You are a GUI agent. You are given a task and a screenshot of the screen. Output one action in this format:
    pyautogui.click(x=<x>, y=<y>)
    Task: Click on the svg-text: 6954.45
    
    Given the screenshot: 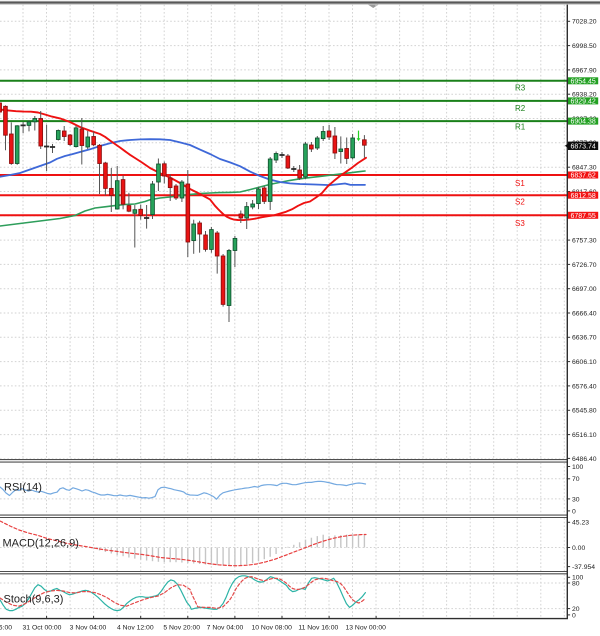 What is the action you would take?
    pyautogui.click(x=583, y=81)
    